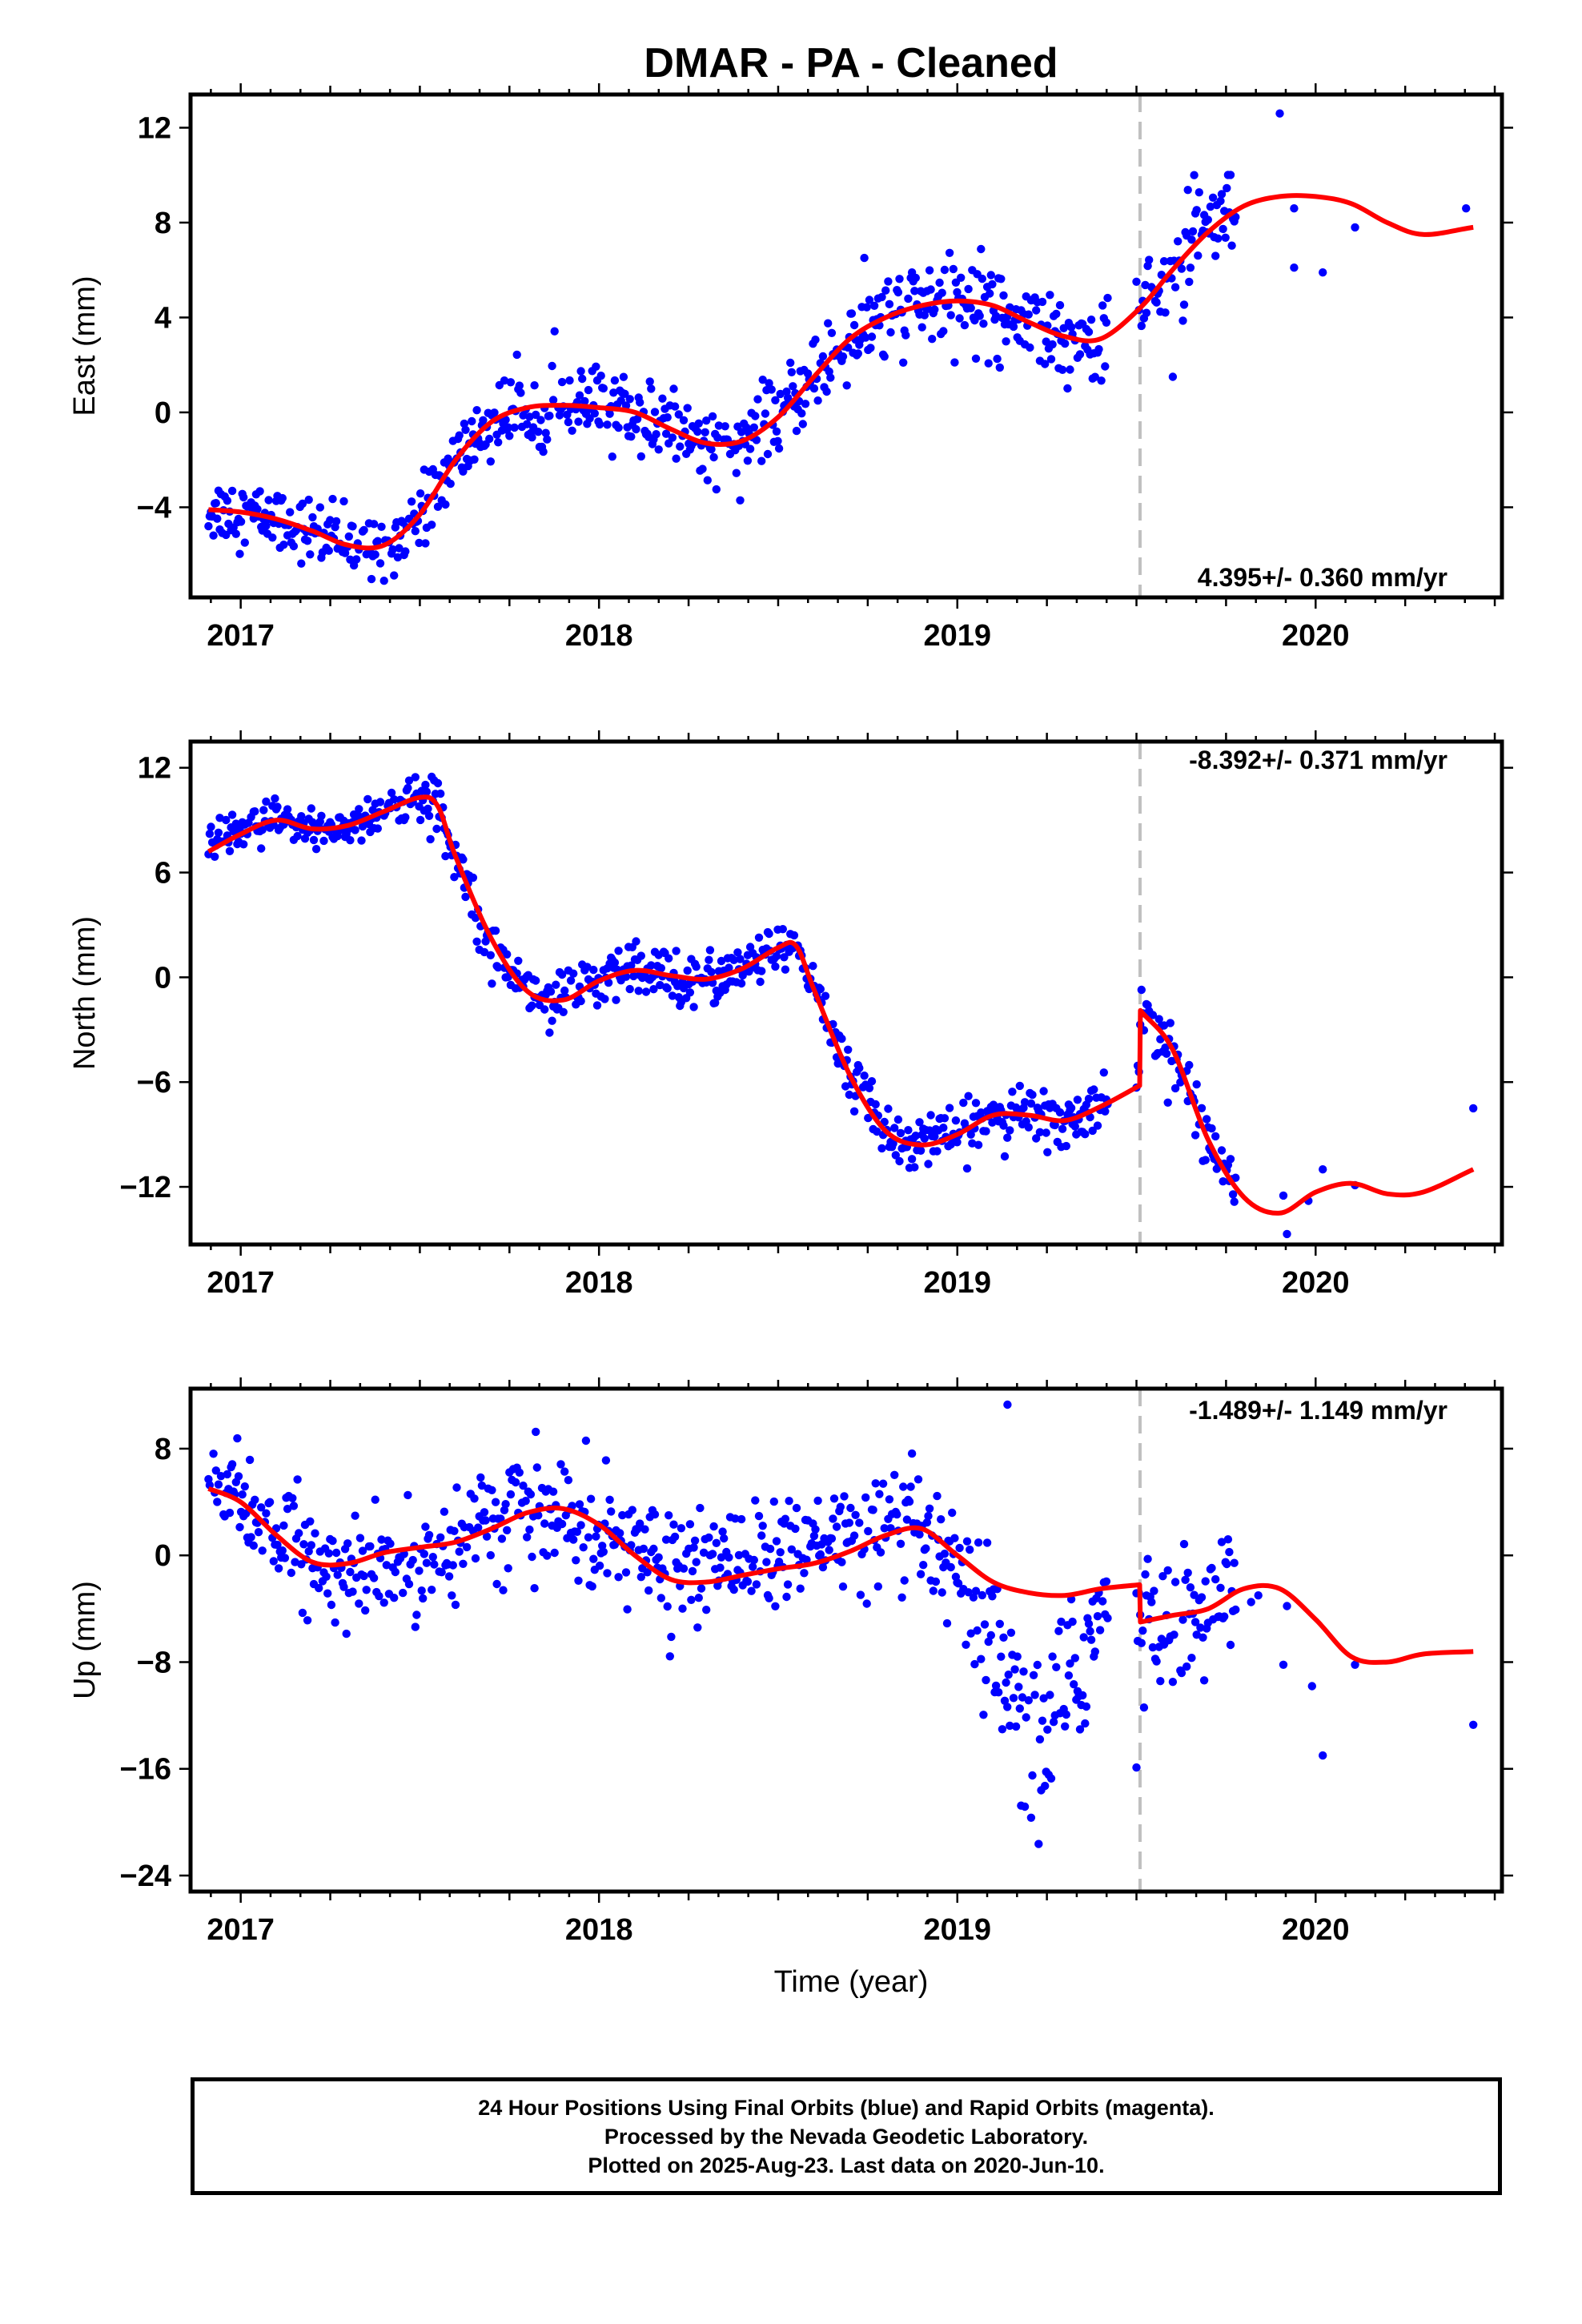 Image resolution: width=1582 pixels, height=2324 pixels. Describe the element at coordinates (1318, 1410) in the screenshot. I see `up-velocity-label: -1.489+/- 1.149 mm/yr` at that location.